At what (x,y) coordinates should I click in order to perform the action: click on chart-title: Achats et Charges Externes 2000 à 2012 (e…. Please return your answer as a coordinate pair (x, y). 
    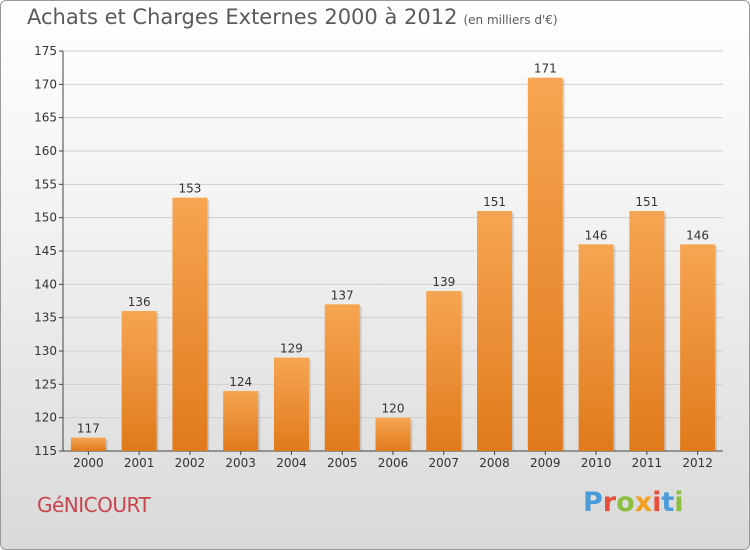
    Looking at the image, I should click on (292, 17).